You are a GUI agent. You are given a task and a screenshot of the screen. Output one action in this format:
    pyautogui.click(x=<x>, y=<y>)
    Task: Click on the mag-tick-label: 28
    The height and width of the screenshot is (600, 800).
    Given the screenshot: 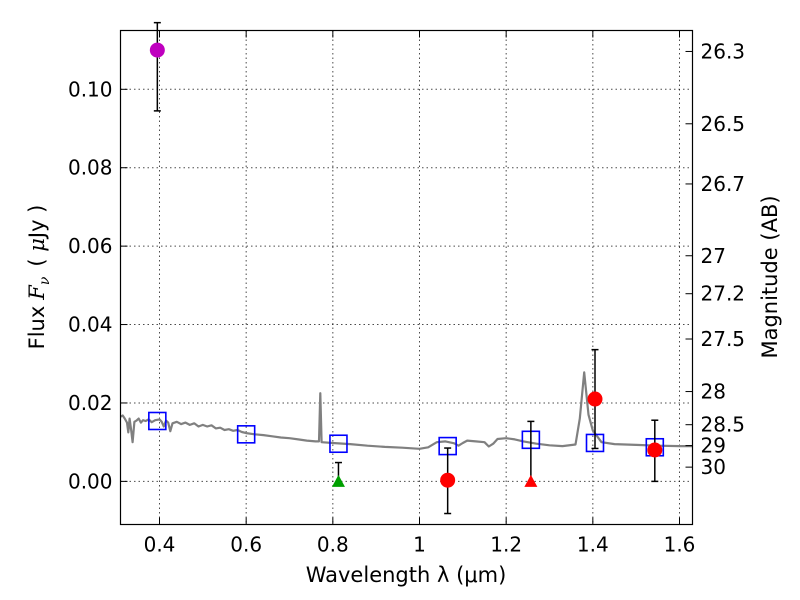 What is the action you would take?
    pyautogui.click(x=713, y=392)
    